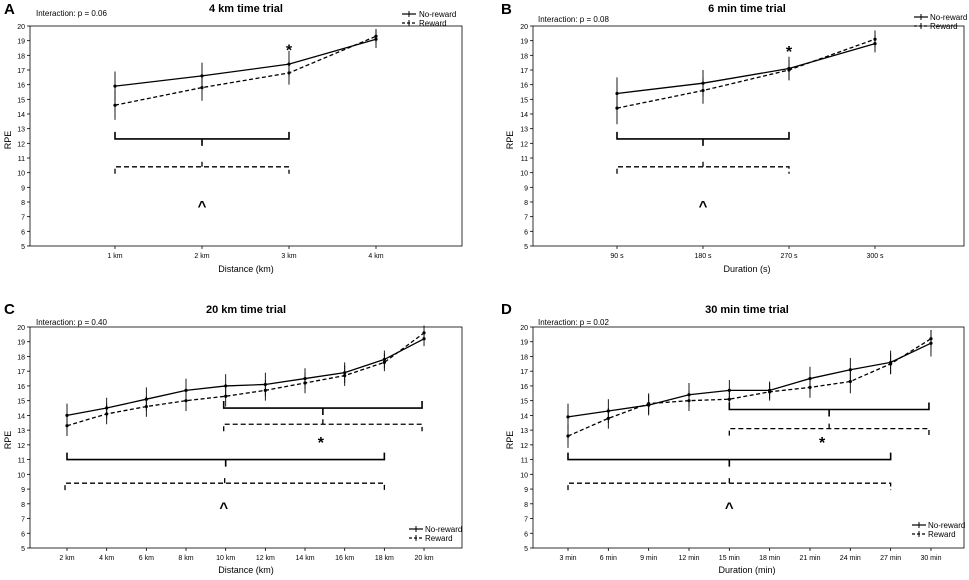 This screenshot has height=580, width=969. Describe the element at coordinates (729, 558) in the screenshot. I see `x-tick-label: 15 min` at that location.